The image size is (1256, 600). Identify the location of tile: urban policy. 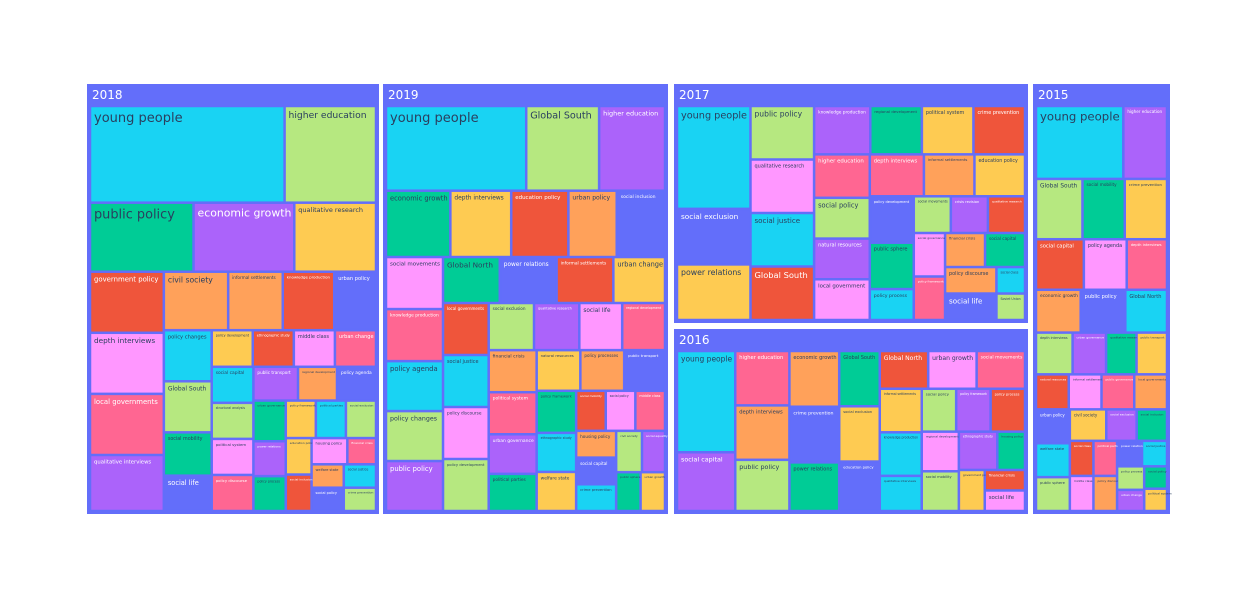
(1053, 426).